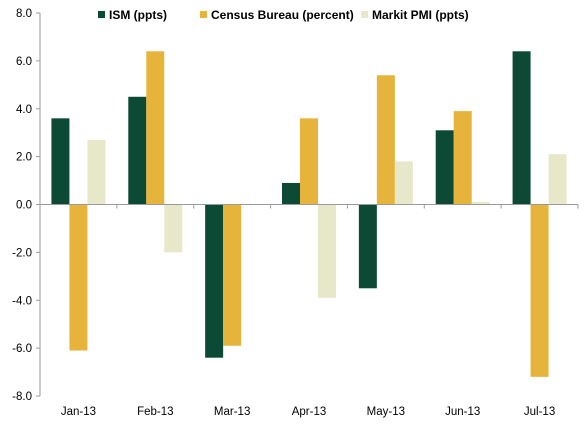 The height and width of the screenshot is (425, 585). I want to click on legend-label-census-bureau-percent: Census Bureau (percent), so click(282, 15).